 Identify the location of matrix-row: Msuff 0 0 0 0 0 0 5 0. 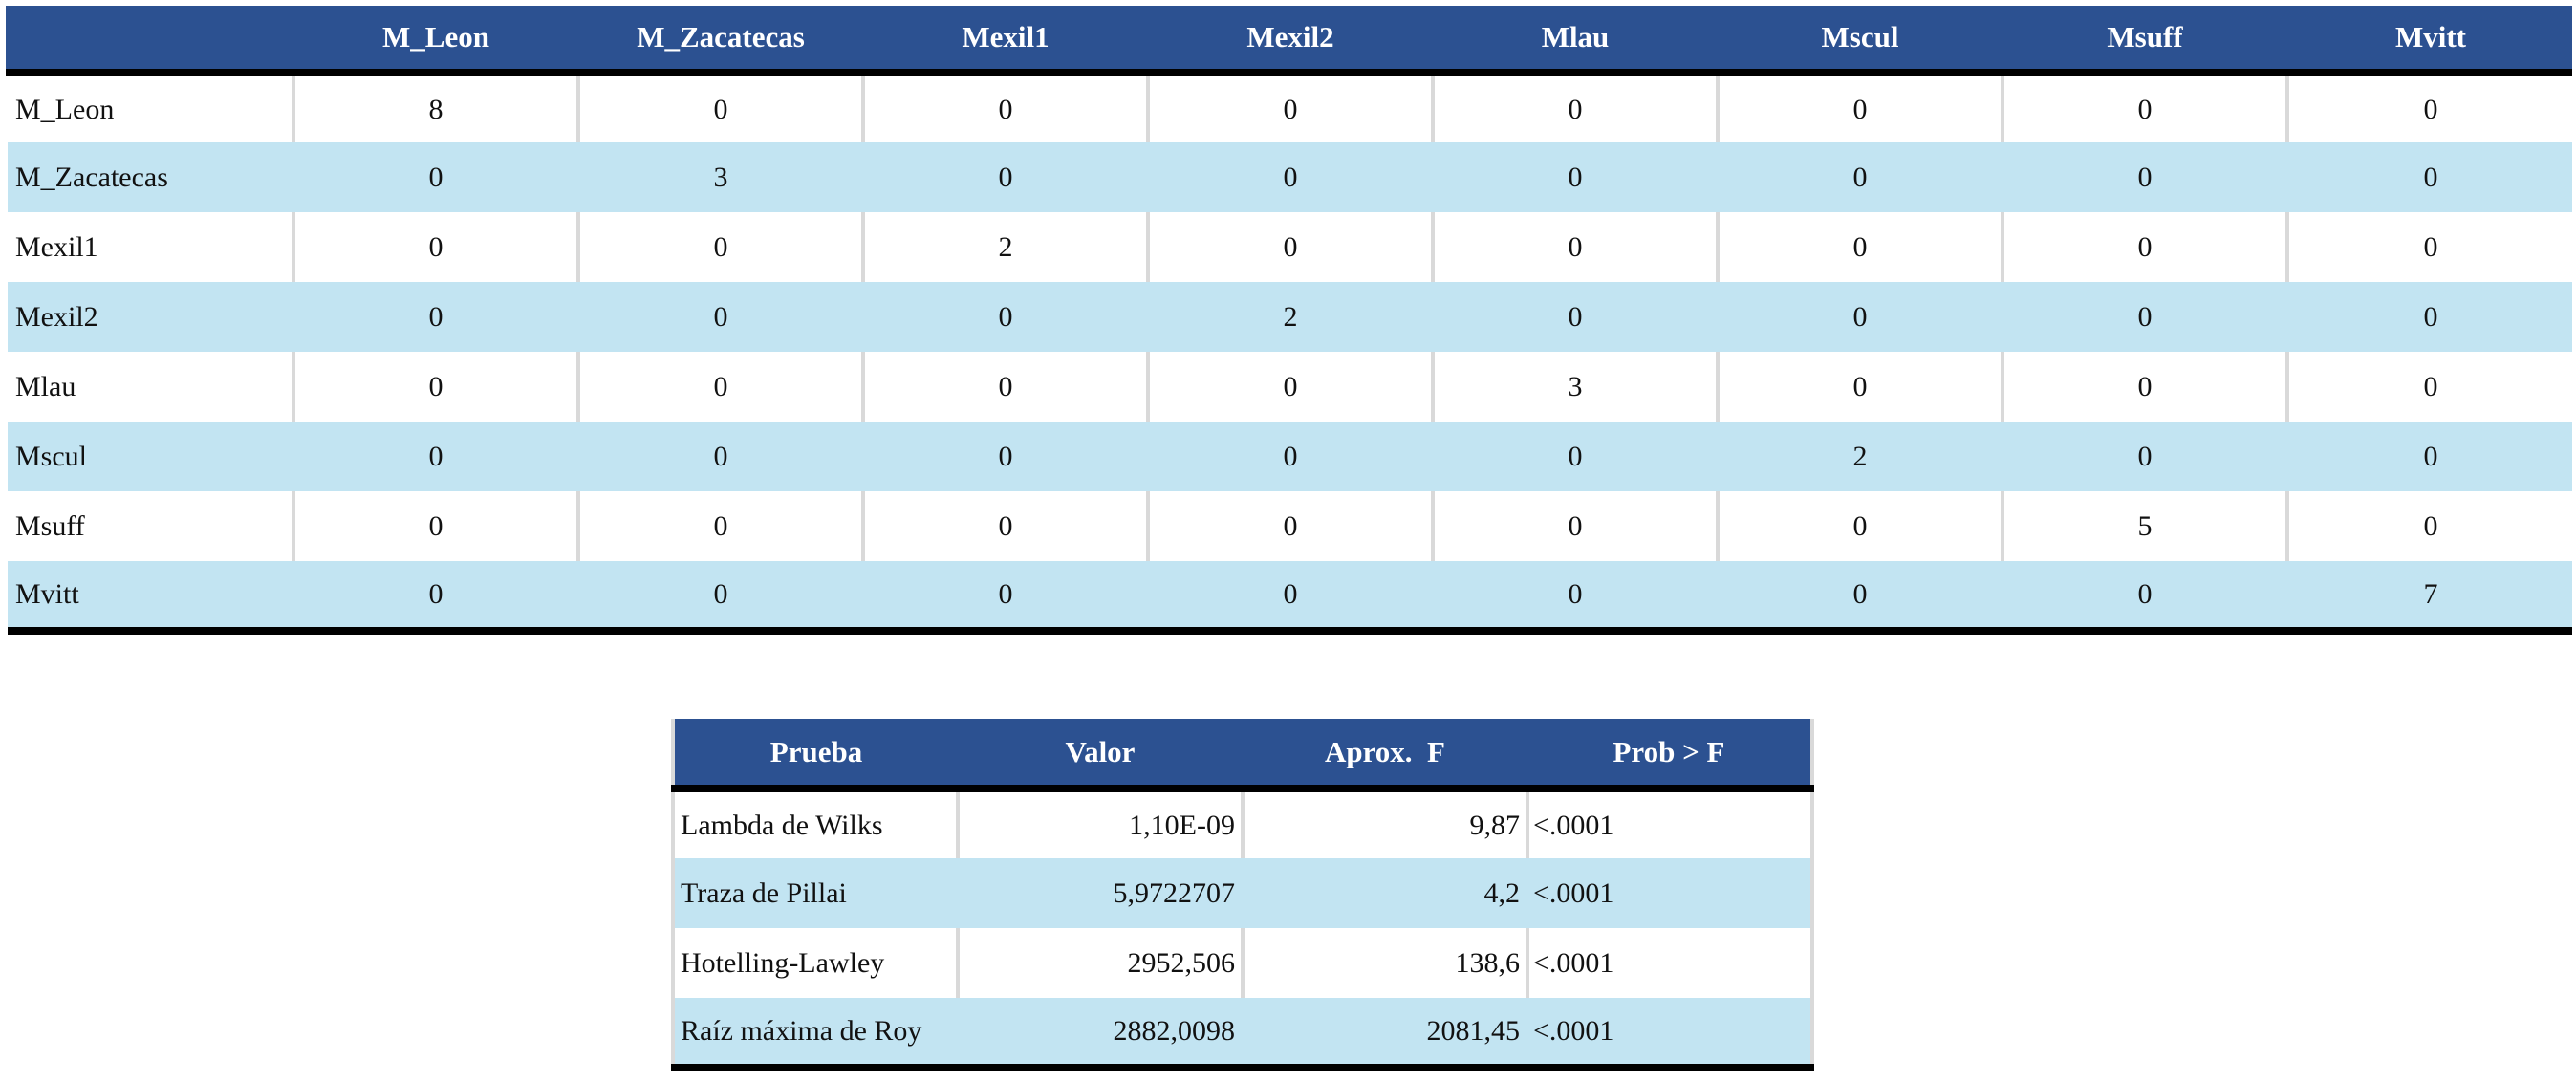
(1290, 526).